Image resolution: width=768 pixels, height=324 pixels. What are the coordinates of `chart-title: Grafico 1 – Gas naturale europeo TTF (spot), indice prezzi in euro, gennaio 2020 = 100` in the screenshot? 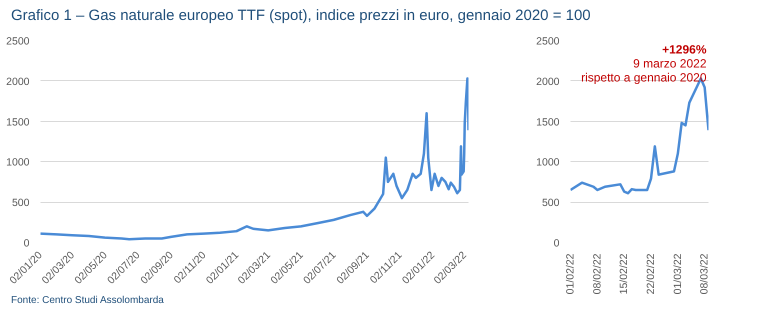 It's located at (301, 16).